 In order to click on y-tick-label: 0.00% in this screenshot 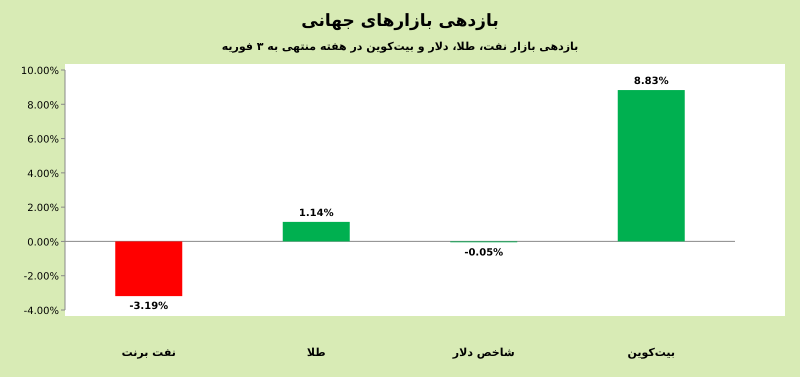, I will do `click(43, 242)`.